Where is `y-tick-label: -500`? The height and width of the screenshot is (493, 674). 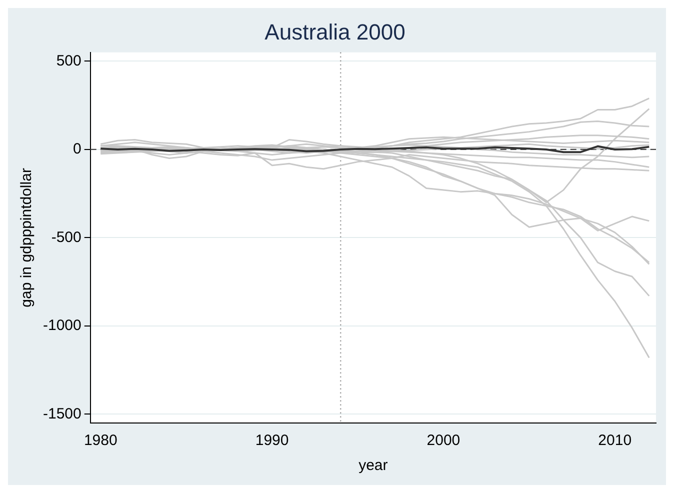 y-tick-label: -500 is located at coordinates (66, 237).